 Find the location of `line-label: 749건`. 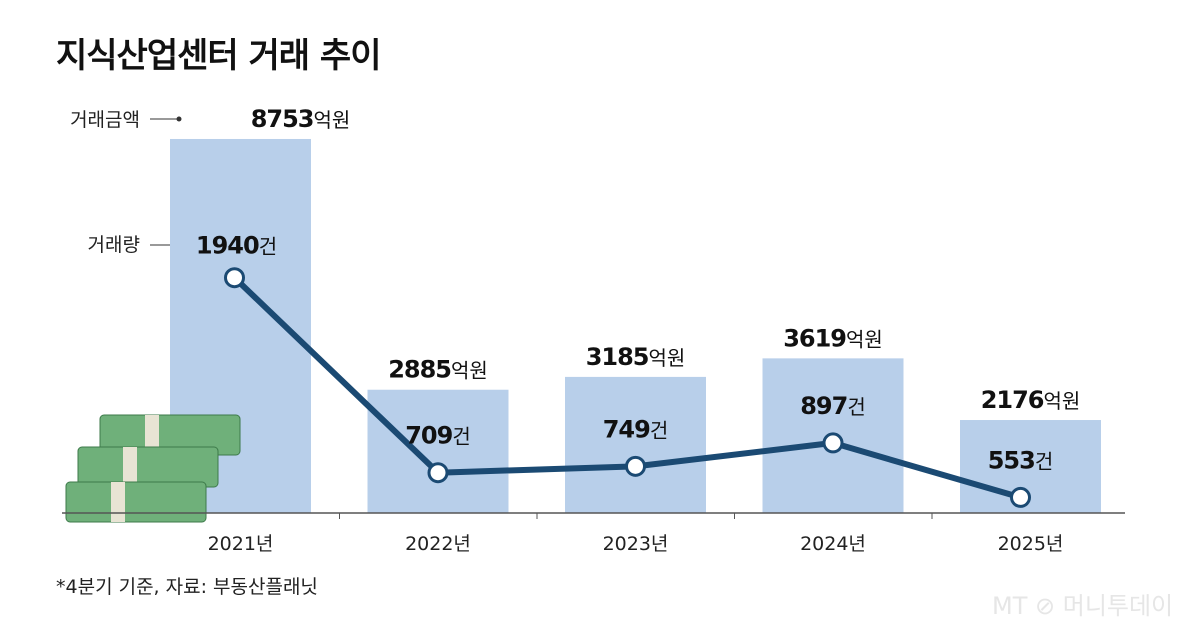

line-label: 749건 is located at coordinates (636, 429).